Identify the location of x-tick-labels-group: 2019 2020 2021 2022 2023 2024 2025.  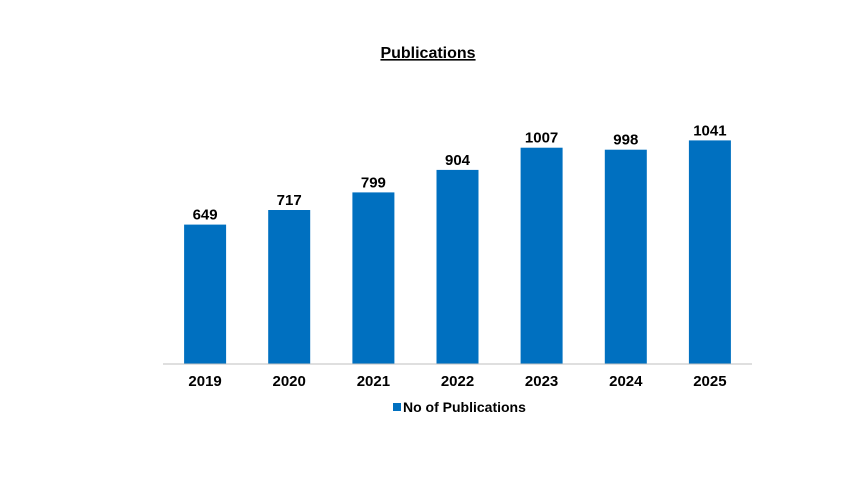
(457, 381).